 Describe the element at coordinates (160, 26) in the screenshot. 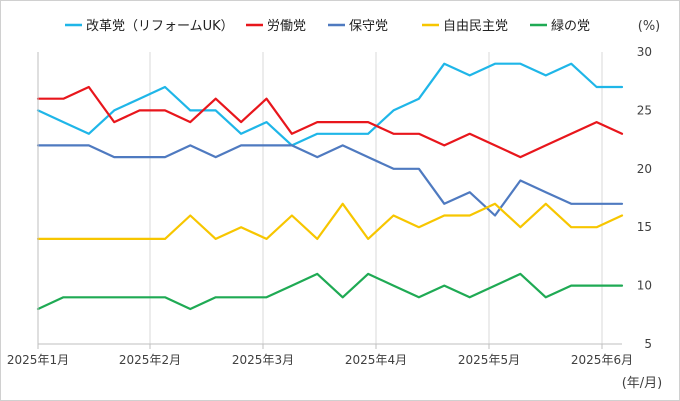

I see `legend-label: 改革党（リフォームUK）` at that location.